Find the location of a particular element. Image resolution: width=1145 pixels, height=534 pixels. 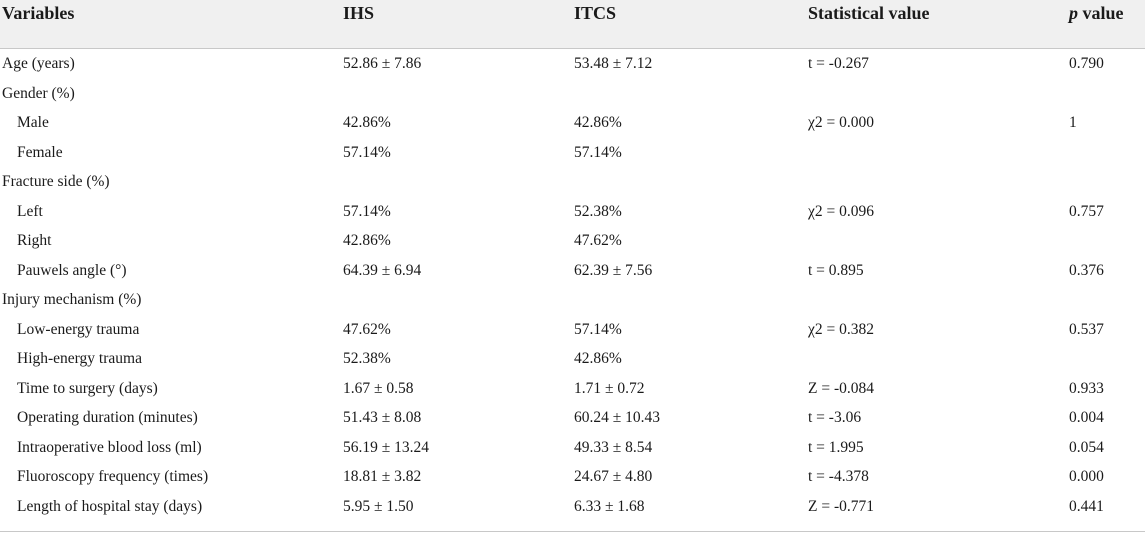

table-row: Female 57.14% 57.14% is located at coordinates (572, 153).